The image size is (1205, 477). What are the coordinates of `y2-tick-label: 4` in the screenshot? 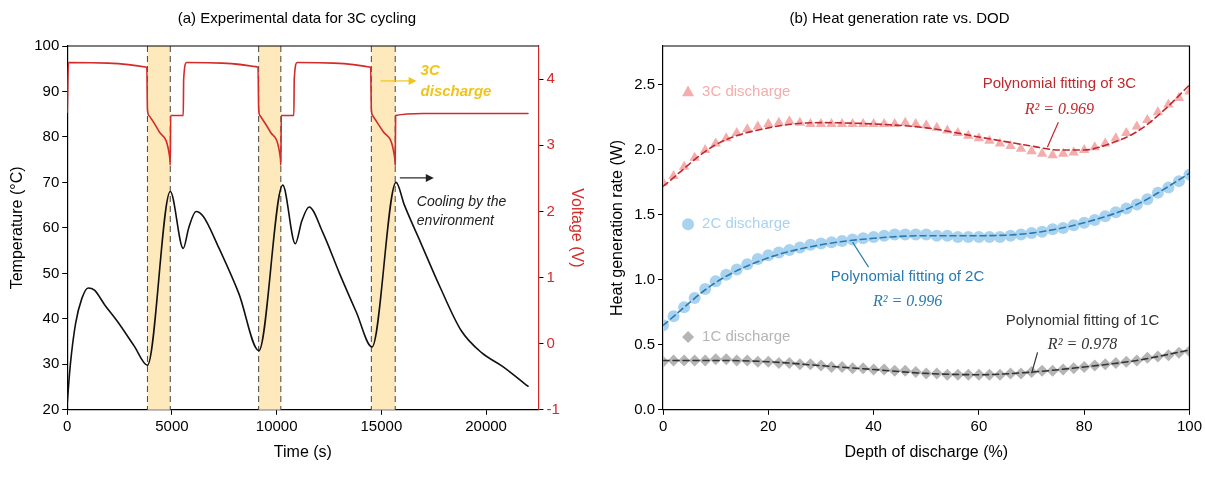 It's located at (550, 78).